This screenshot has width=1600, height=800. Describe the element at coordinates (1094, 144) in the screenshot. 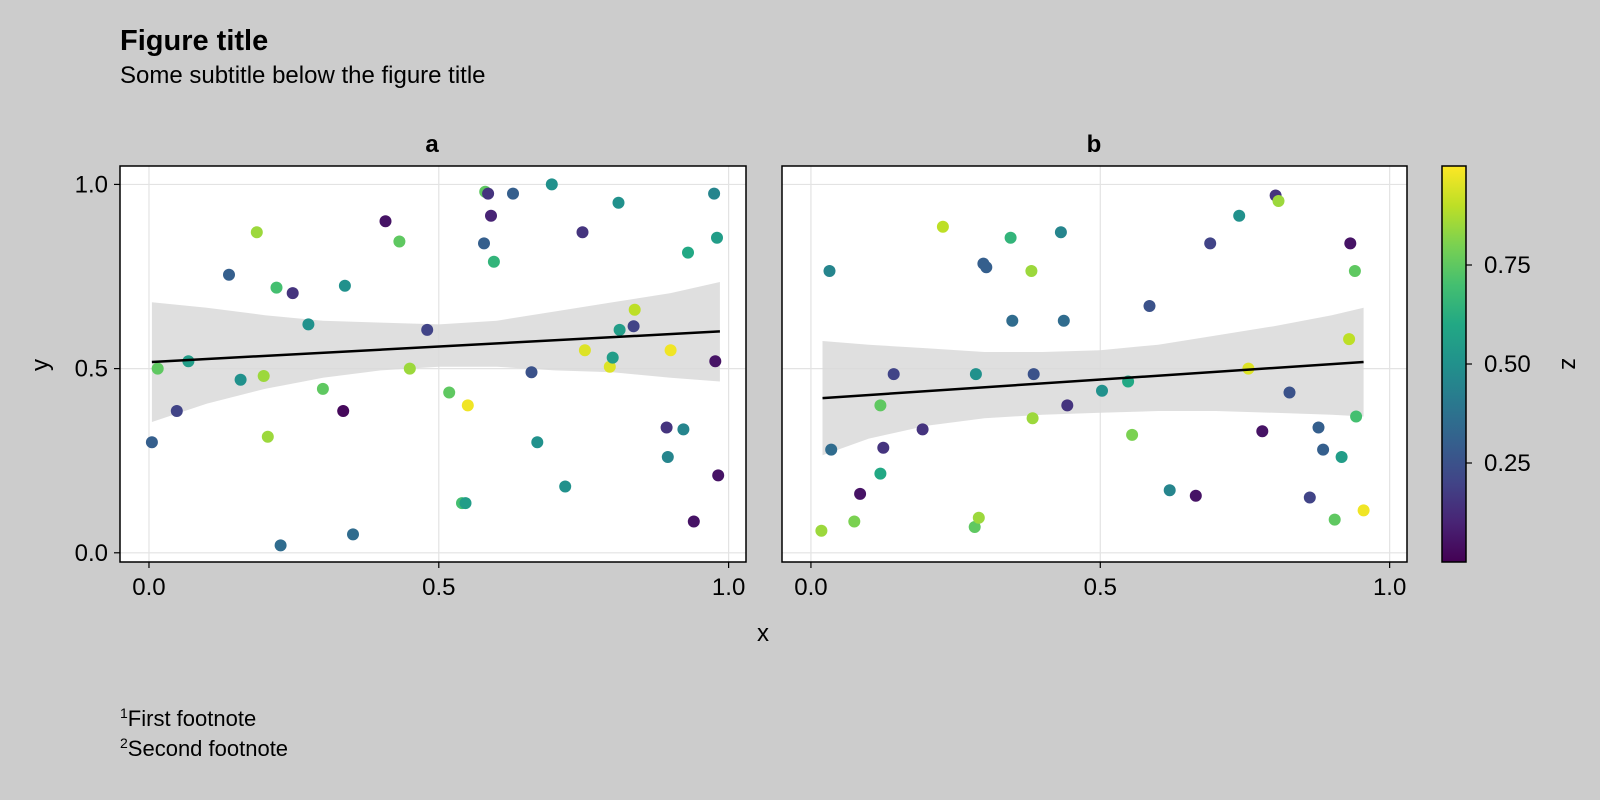

I see `panel-b-title: b` at that location.